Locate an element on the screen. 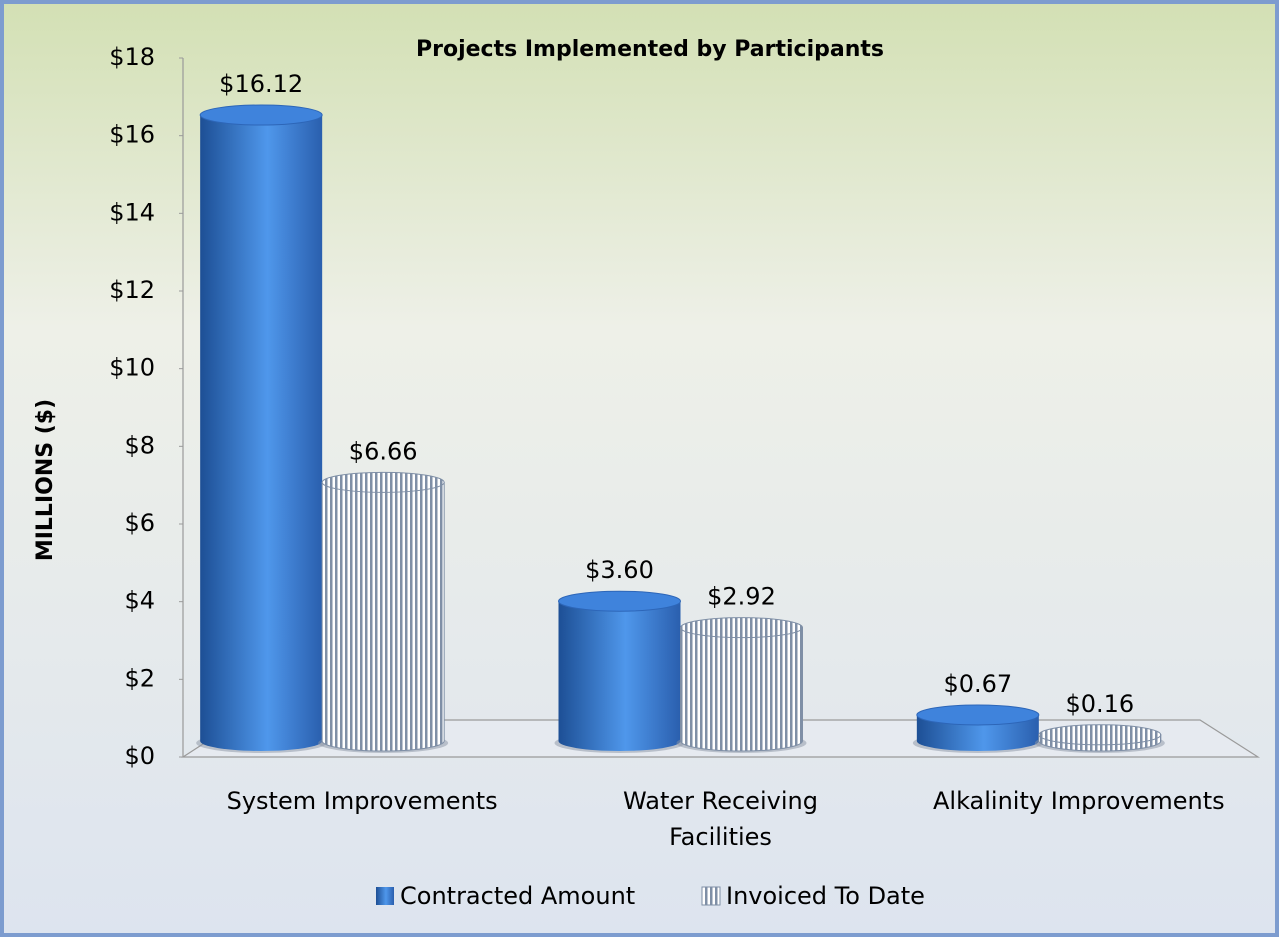 Image resolution: width=1279 pixels, height=937 pixels. data-label: $6.66 is located at coordinates (383, 451).